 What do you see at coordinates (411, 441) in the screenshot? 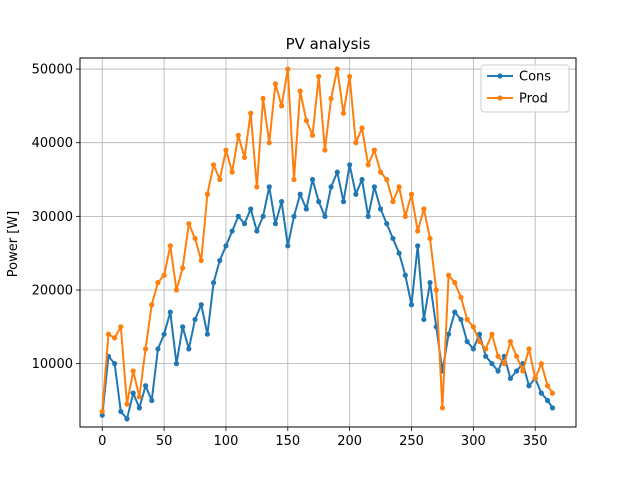
I see `x-tick-label: 250` at bounding box center [411, 441].